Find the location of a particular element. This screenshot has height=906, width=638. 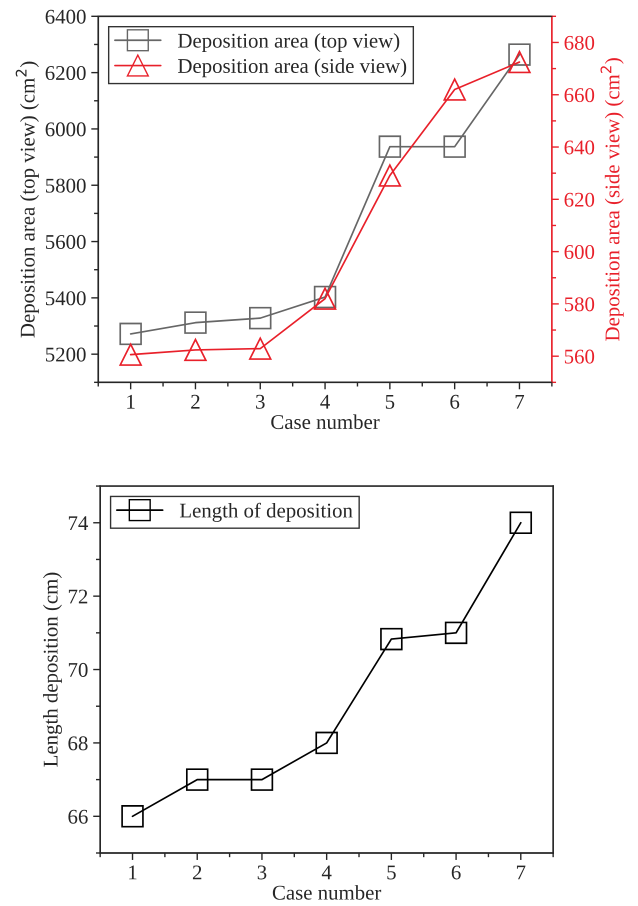

y-tick-label: 74 is located at coordinates (78, 523).